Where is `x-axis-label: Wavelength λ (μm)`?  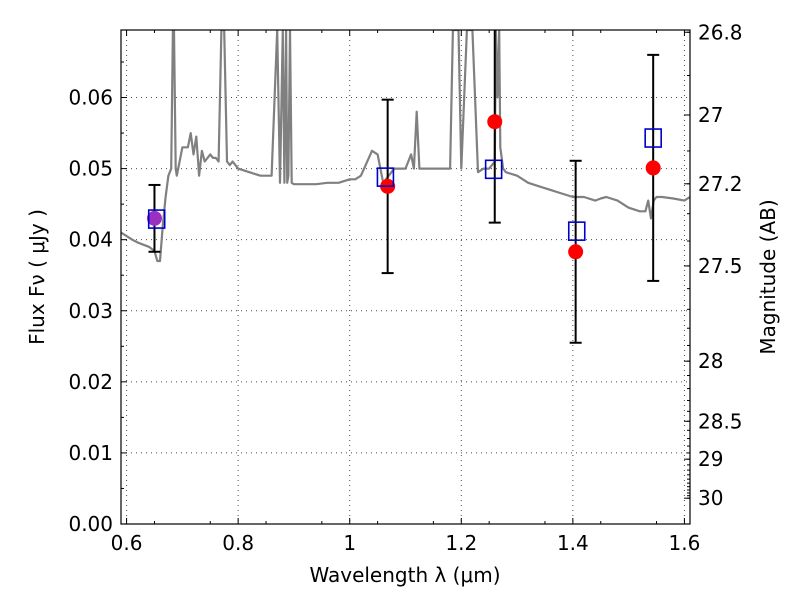
x-axis-label: Wavelength λ (μm) is located at coordinates (404, 575).